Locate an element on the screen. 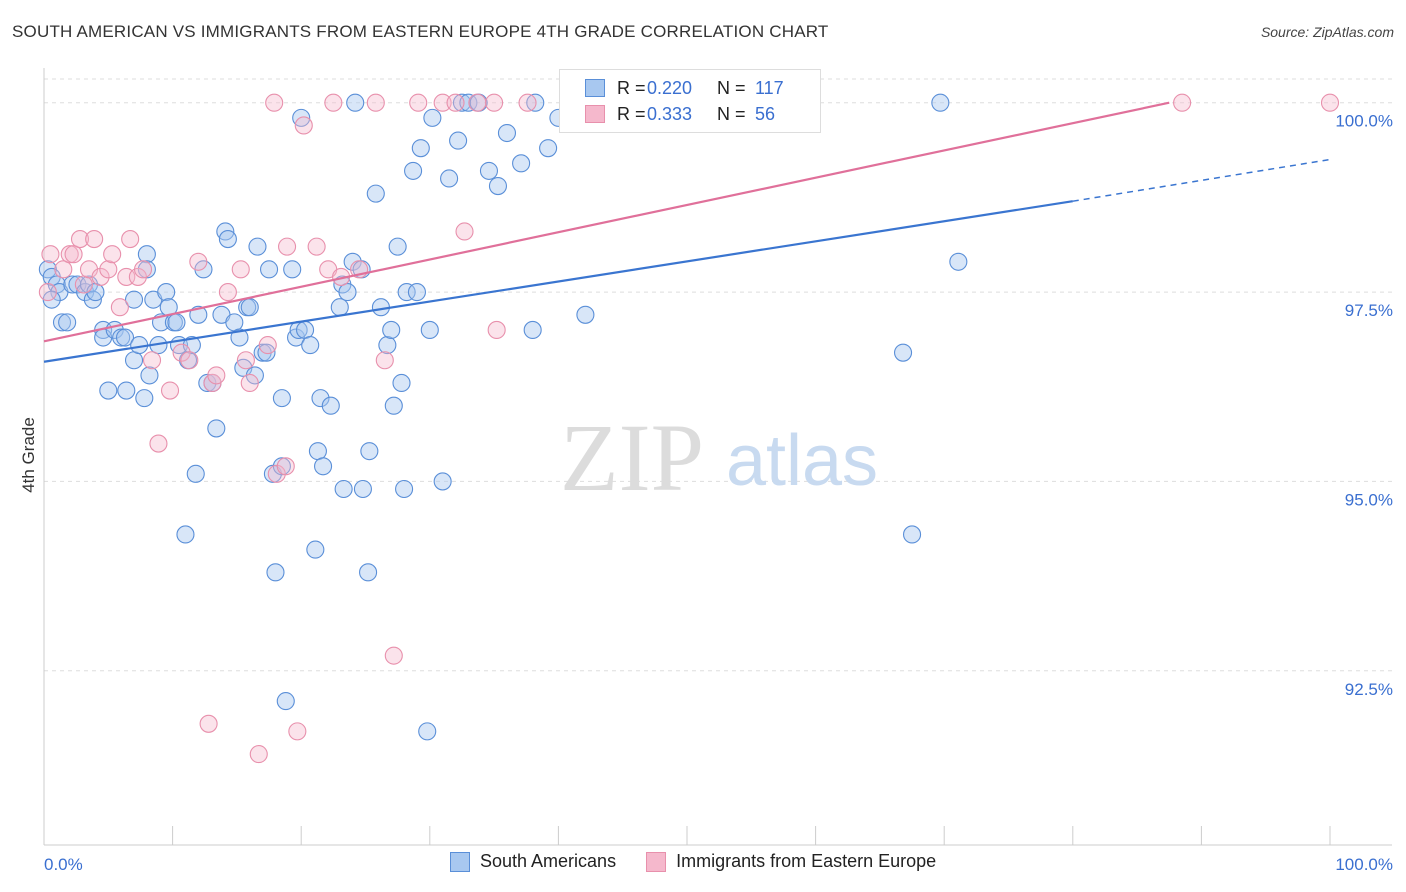 This screenshot has width=1406, height=892. watermark-atlas: atlas is located at coordinates (802, 461).